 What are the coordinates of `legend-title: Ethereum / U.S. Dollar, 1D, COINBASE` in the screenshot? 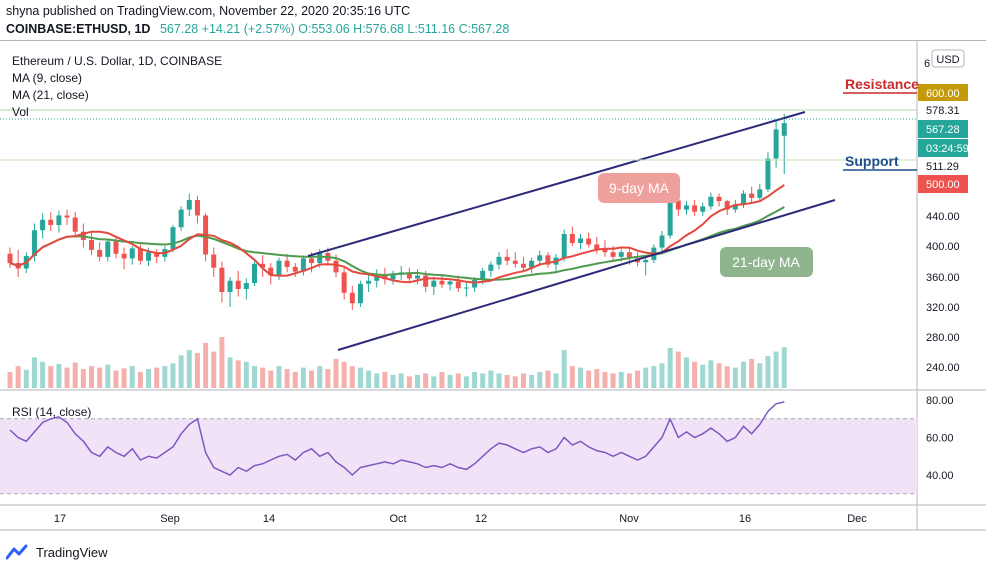 It's located at (117, 61).